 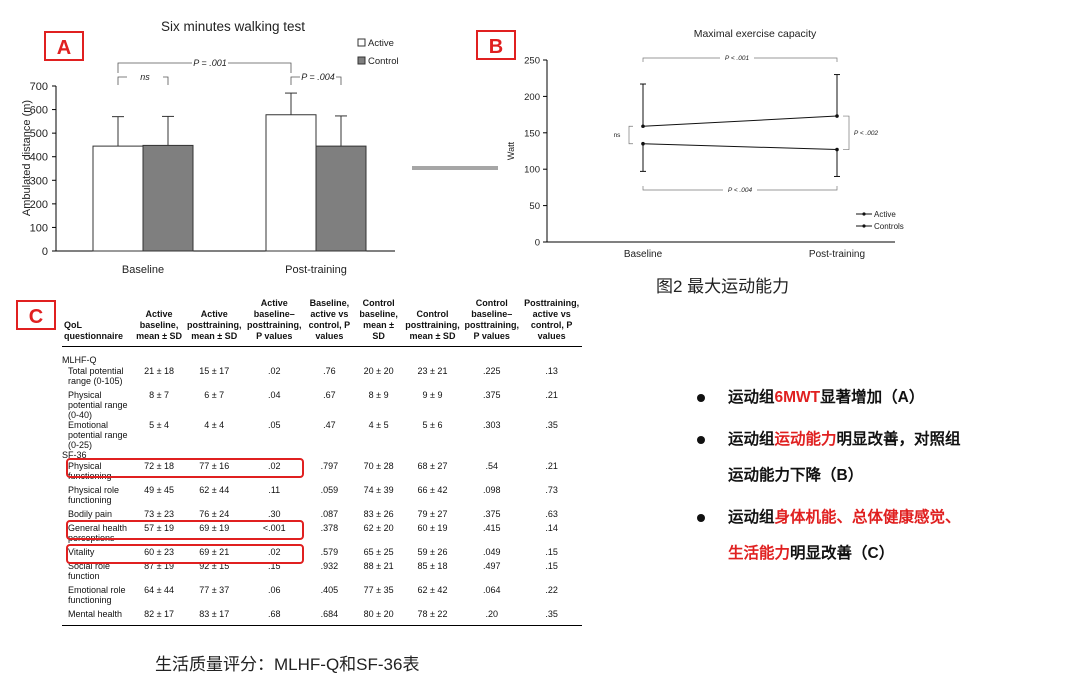 What do you see at coordinates (329, 425) in the screenshot?
I see `table-cell: .47` at bounding box center [329, 425].